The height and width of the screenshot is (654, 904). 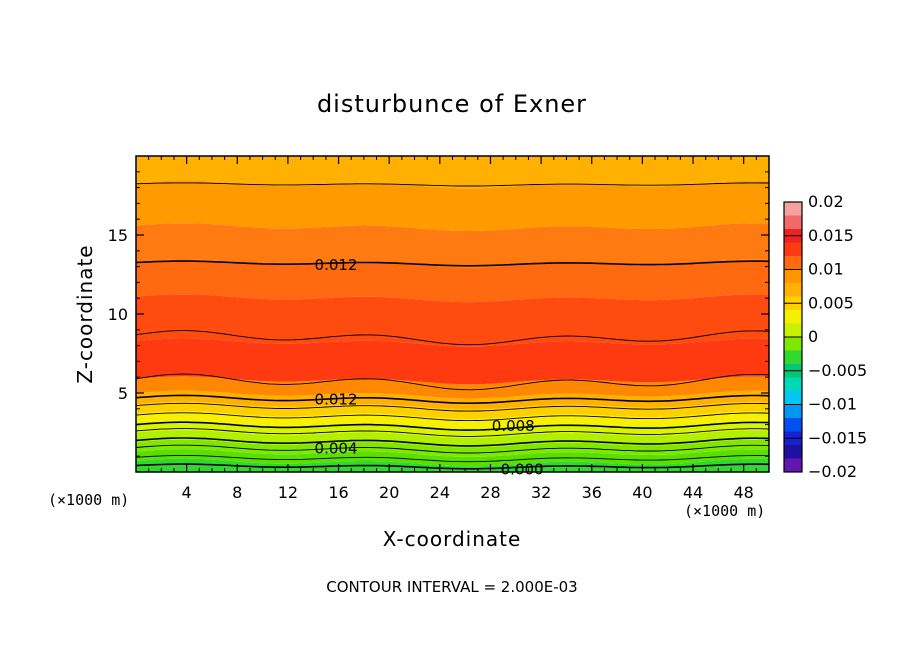 What do you see at coordinates (832, 471) in the screenshot?
I see `colorbar-tick-label-8: −0.02` at bounding box center [832, 471].